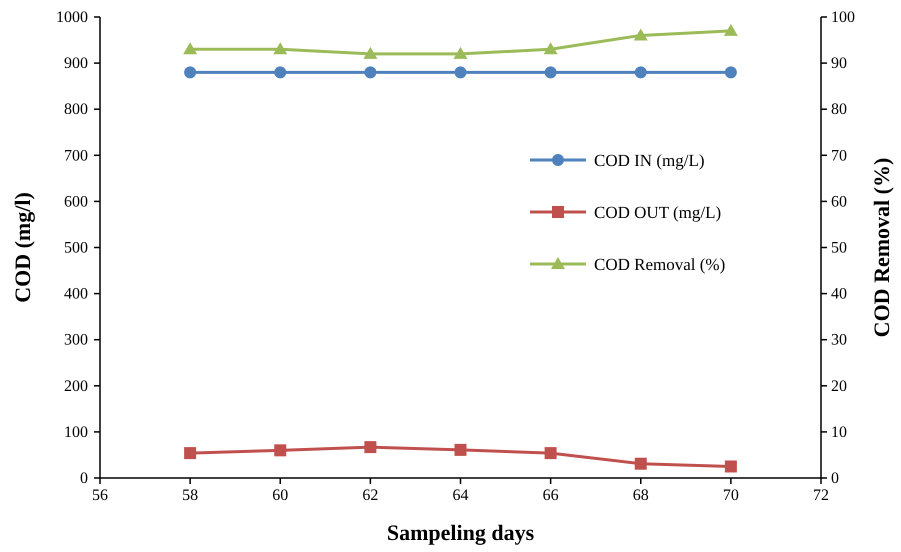  Describe the element at coordinates (839, 248) in the screenshot. I see `y2-tick-label: 50` at that location.